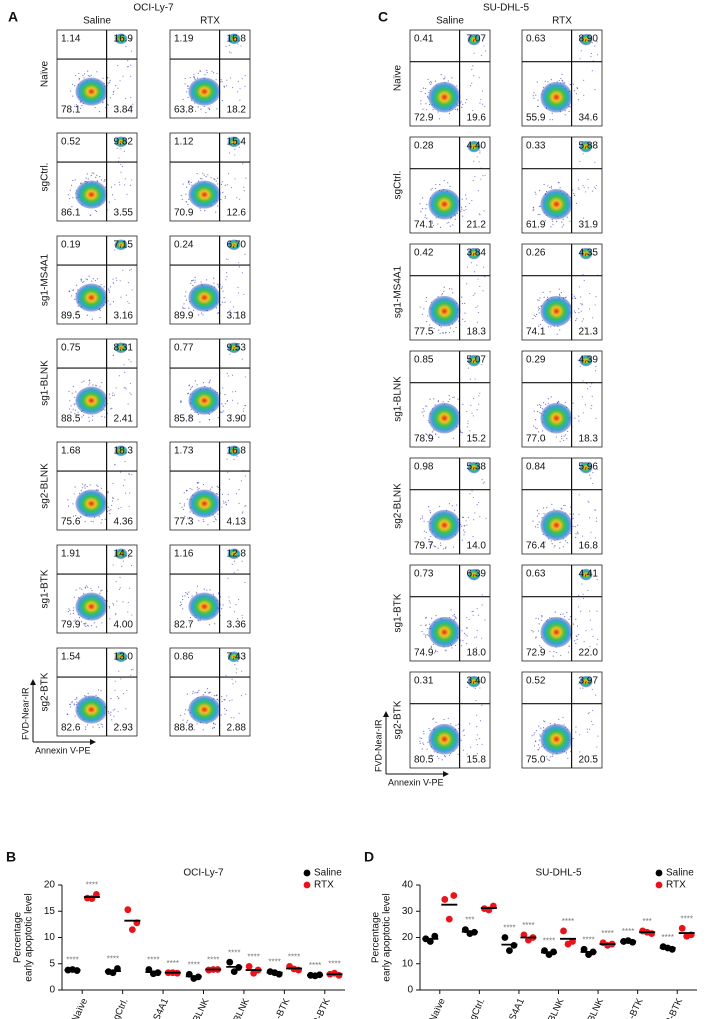 The image size is (709, 1019). What do you see at coordinates (536, 39) in the screenshot?
I see `quadrant-value: 0.63` at bounding box center [536, 39].